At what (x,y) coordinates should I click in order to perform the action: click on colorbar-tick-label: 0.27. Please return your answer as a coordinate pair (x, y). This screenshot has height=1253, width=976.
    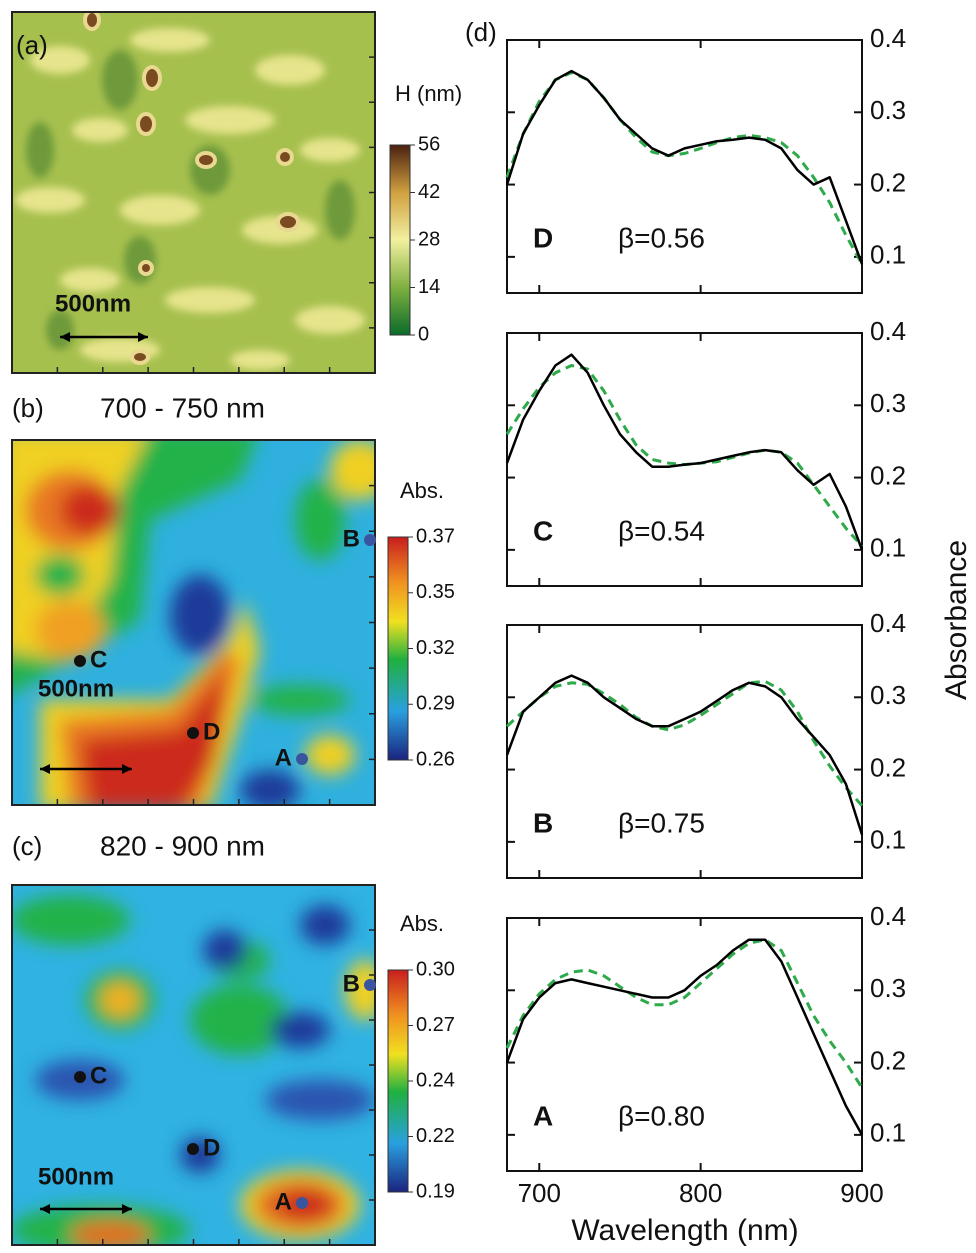
    Looking at the image, I should click on (435, 1025).